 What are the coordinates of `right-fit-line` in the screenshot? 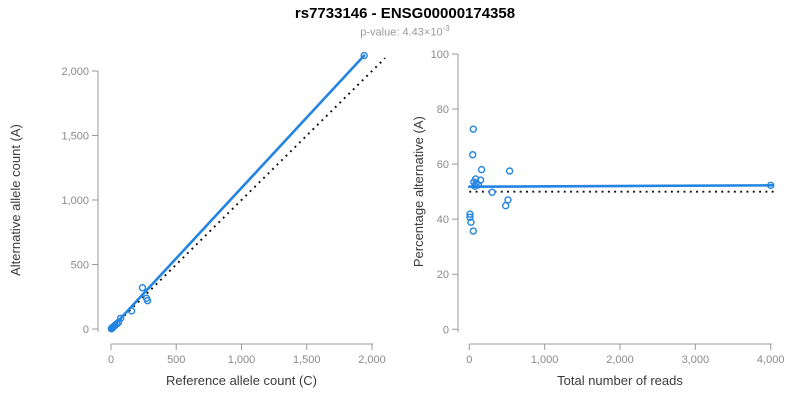 It's located at (621, 186).